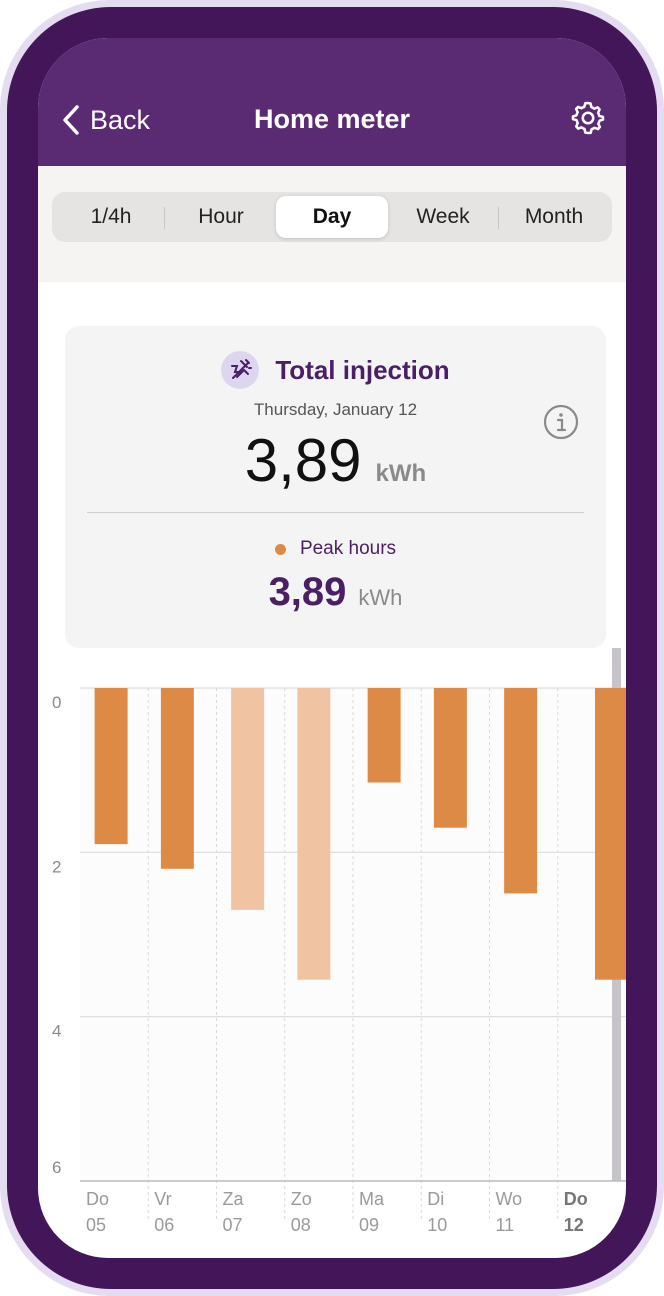 This screenshot has width=664, height=1296. I want to click on tab-day: Day, so click(332, 217).